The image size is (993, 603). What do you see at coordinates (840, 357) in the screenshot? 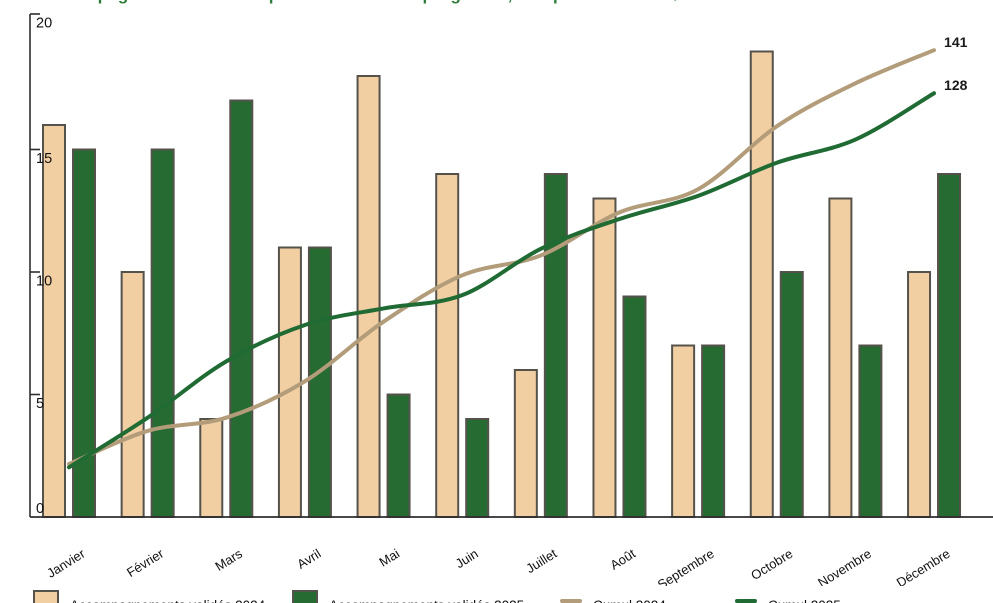
I see `bar-2024-novembre` at bounding box center [840, 357].